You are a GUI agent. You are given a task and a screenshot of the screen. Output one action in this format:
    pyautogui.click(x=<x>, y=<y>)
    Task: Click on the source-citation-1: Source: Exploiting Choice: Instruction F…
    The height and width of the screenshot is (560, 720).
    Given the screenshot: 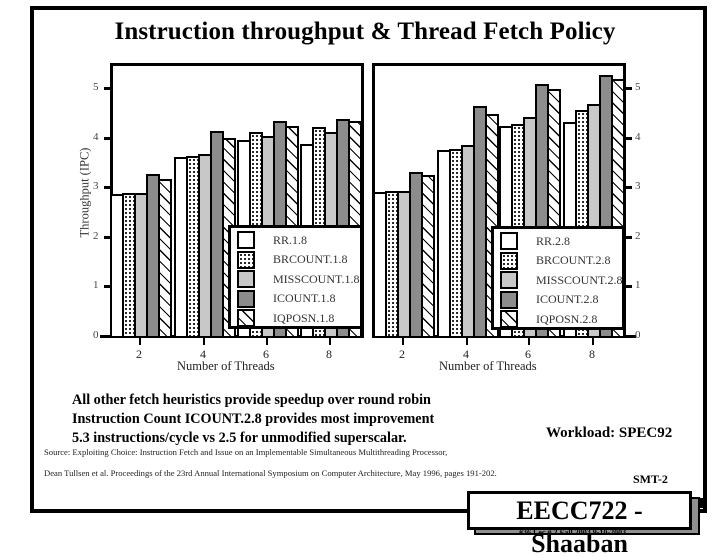 What is the action you would take?
    pyautogui.click(x=246, y=452)
    